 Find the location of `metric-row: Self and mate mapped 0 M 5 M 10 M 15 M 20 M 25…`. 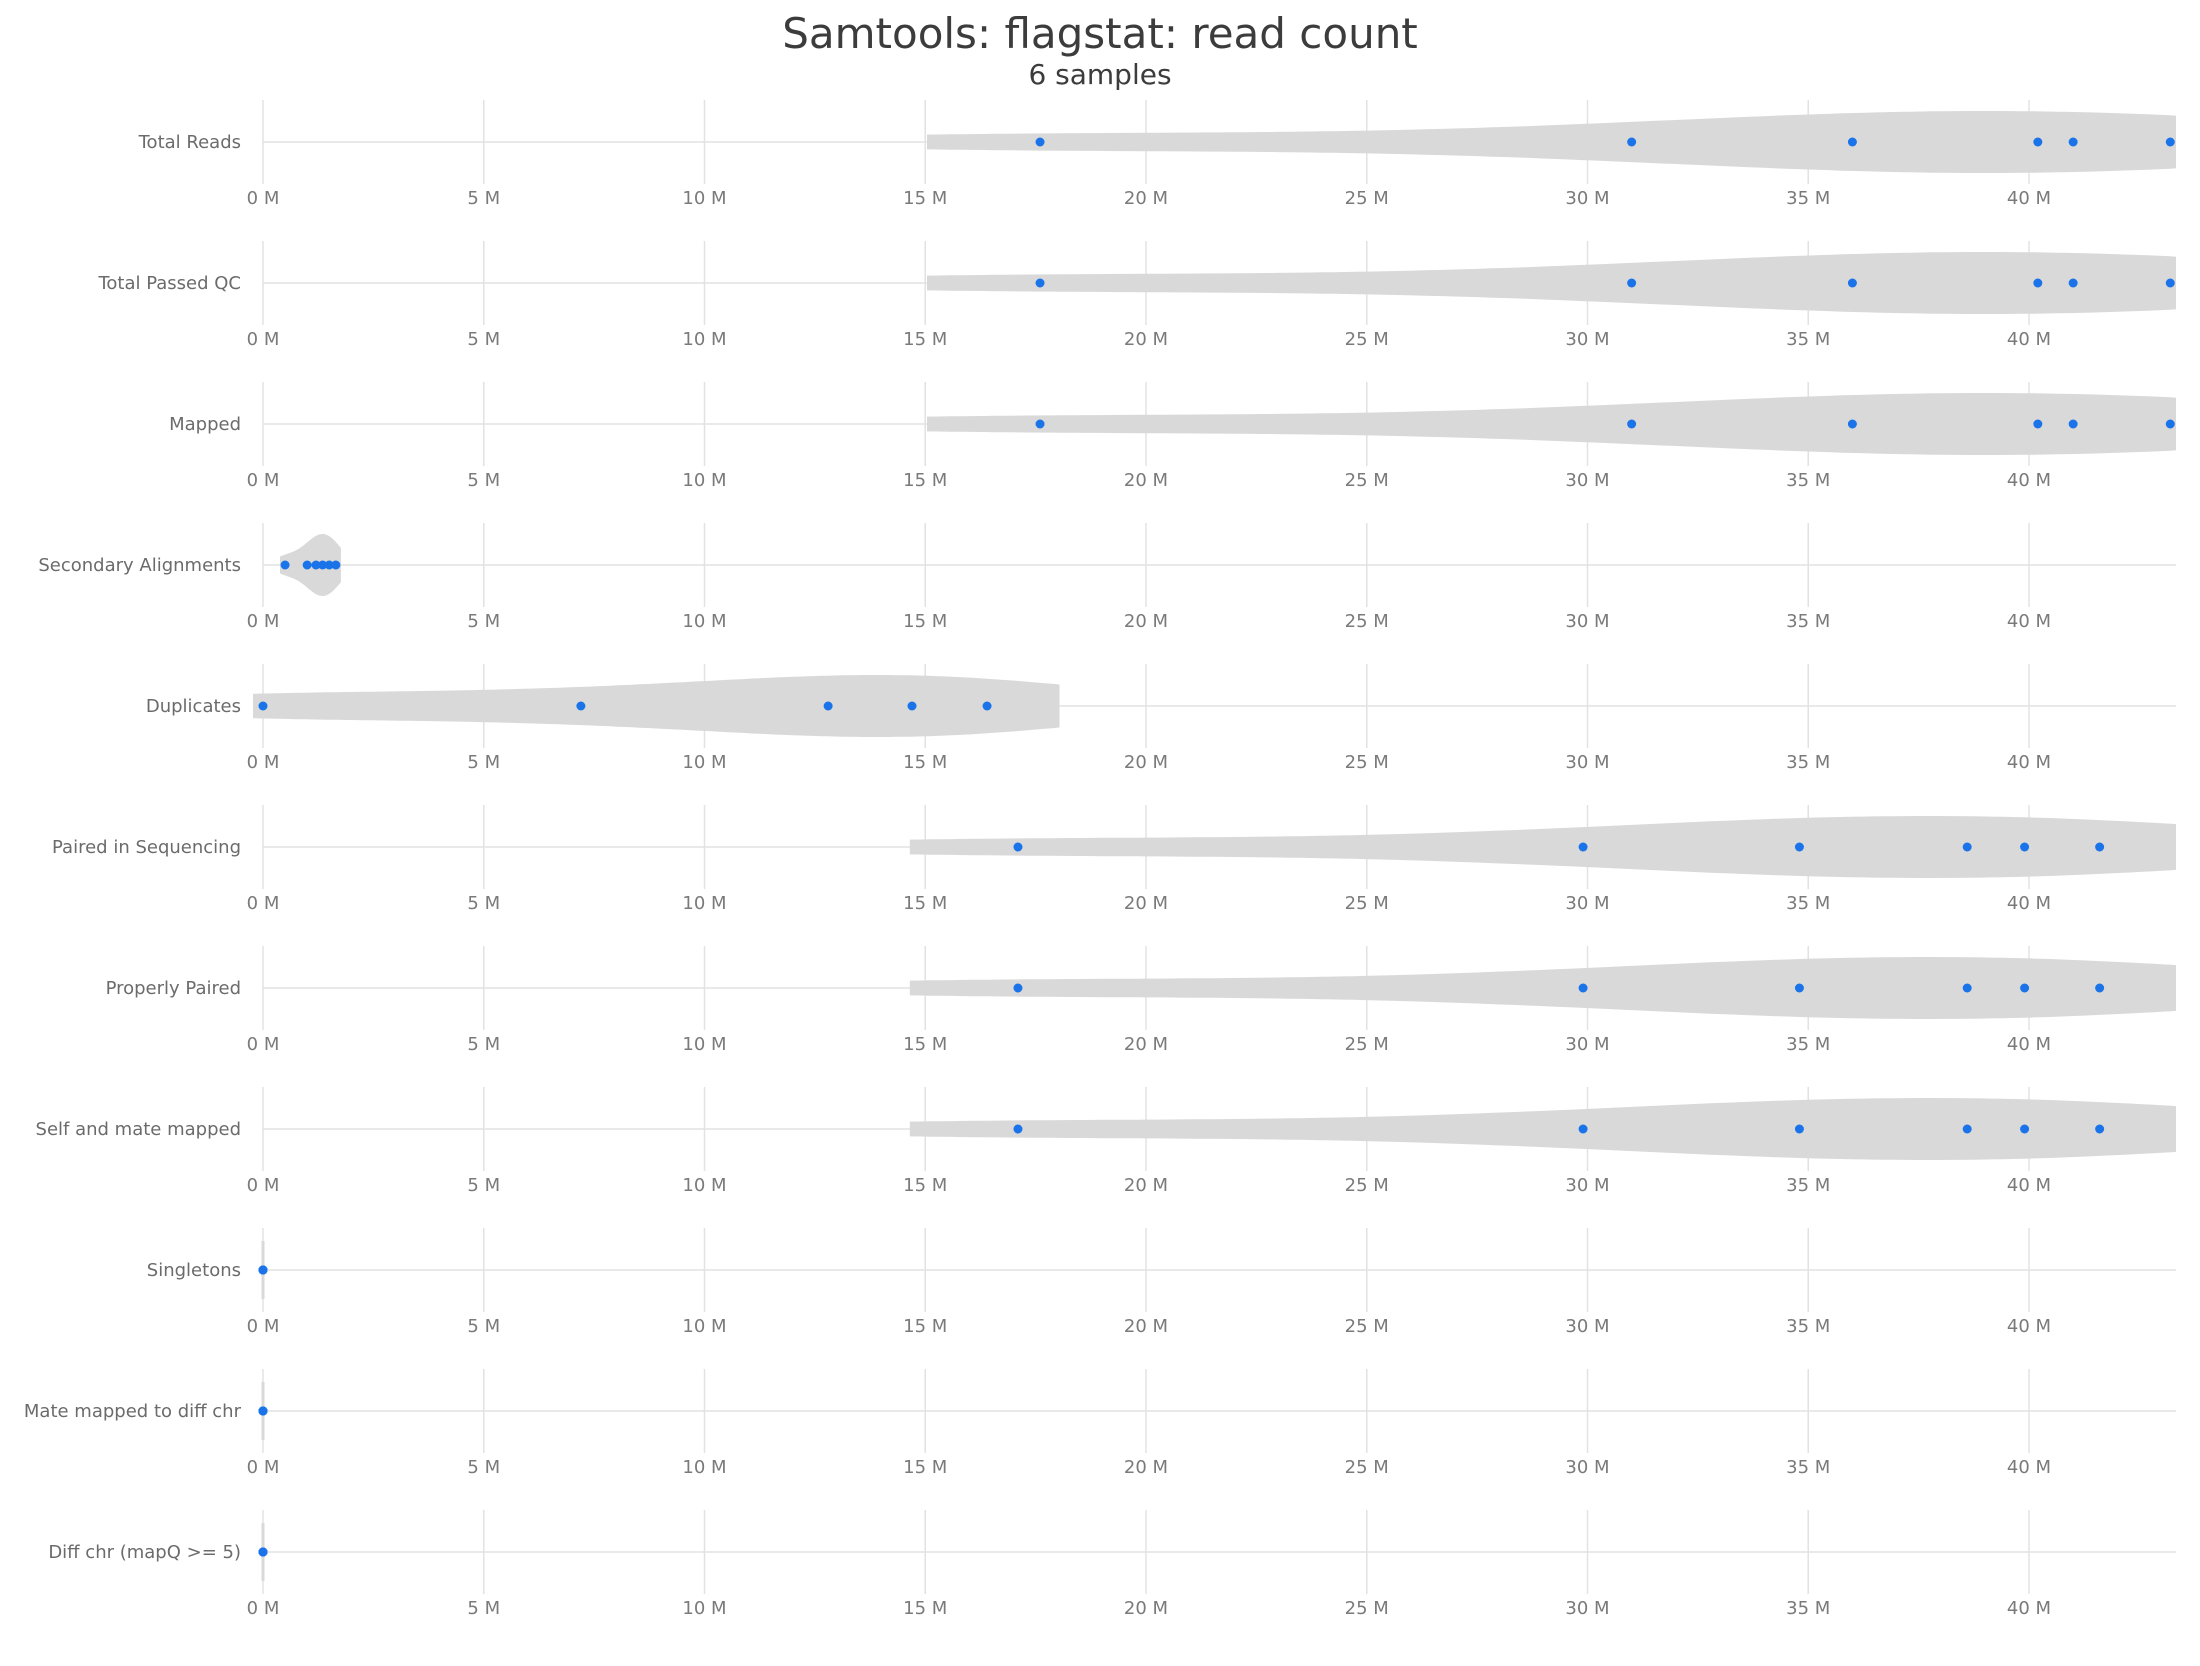

metric-row: Self and mate mapped 0 M 5 M 10 M 15 M 20 M 25… is located at coordinates (1106, 1141).